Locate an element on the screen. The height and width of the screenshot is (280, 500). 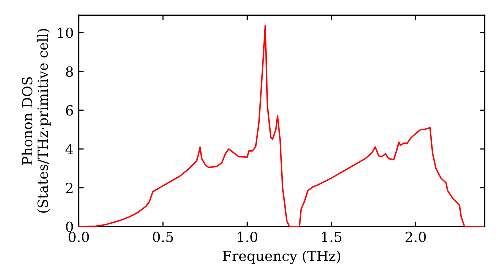
y-tick-label: 2 is located at coordinates (69, 188).